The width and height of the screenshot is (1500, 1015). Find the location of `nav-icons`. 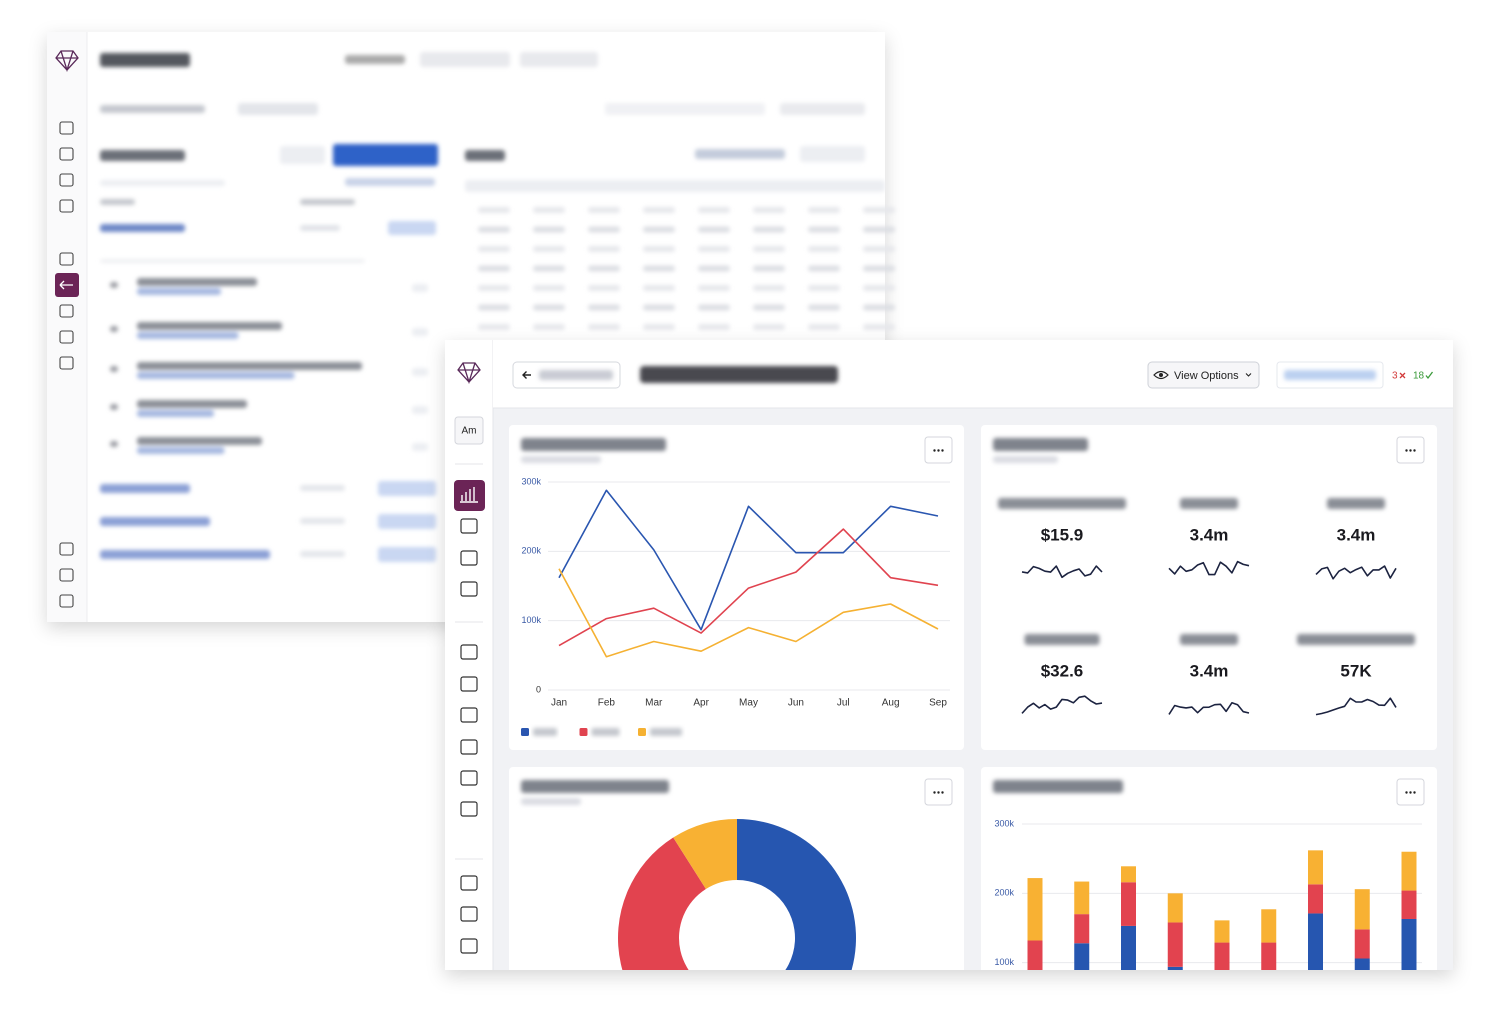

nav-icons is located at coordinates (469, 658).